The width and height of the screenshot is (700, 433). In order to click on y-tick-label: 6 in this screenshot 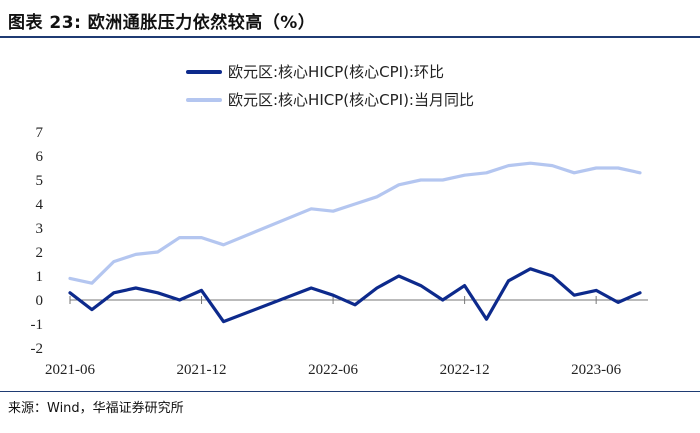, I will do `click(40, 157)`.